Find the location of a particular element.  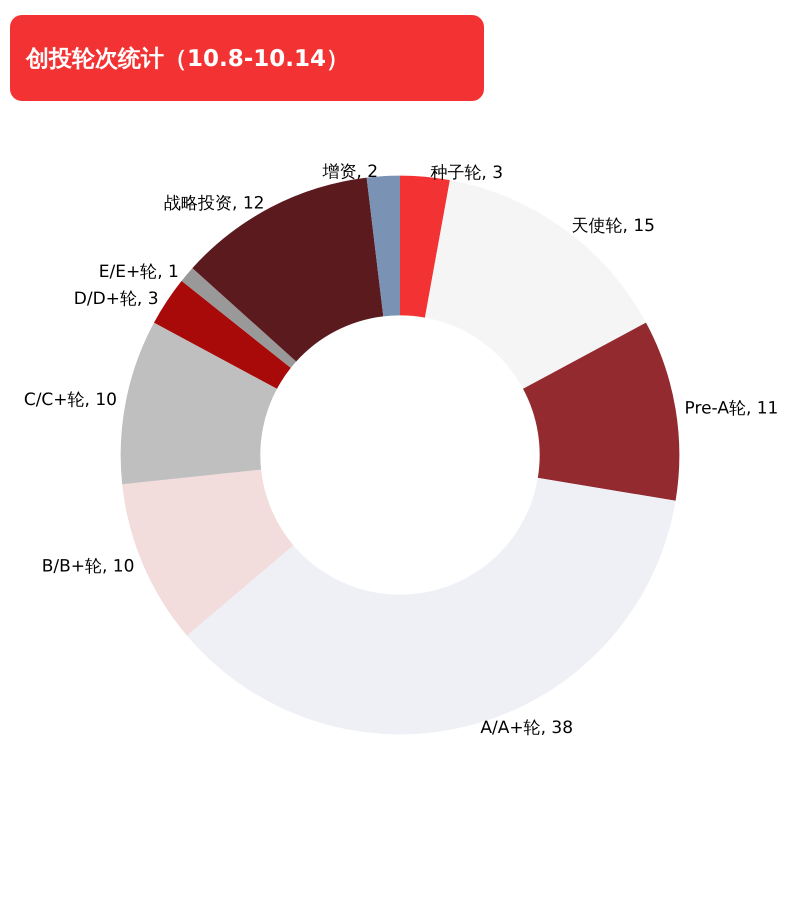

slice-label: E/E+轮 is located at coordinates (128, 272).